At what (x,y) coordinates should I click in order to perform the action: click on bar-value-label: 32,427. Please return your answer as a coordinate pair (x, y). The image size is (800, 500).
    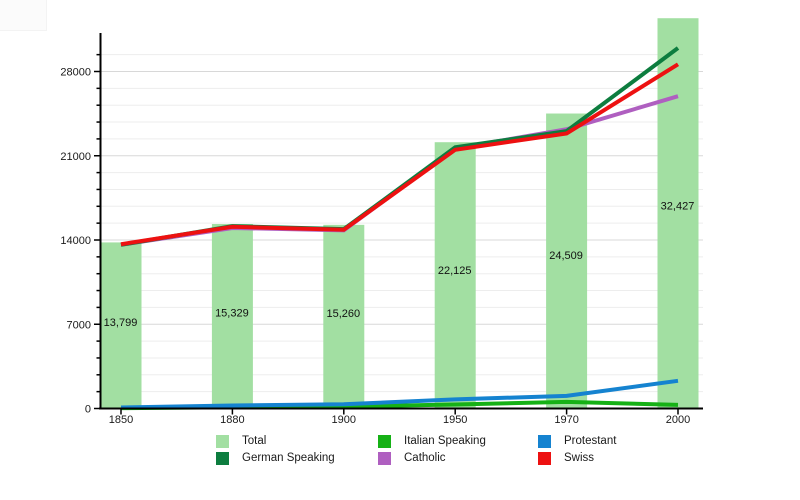
    Looking at the image, I should click on (678, 207).